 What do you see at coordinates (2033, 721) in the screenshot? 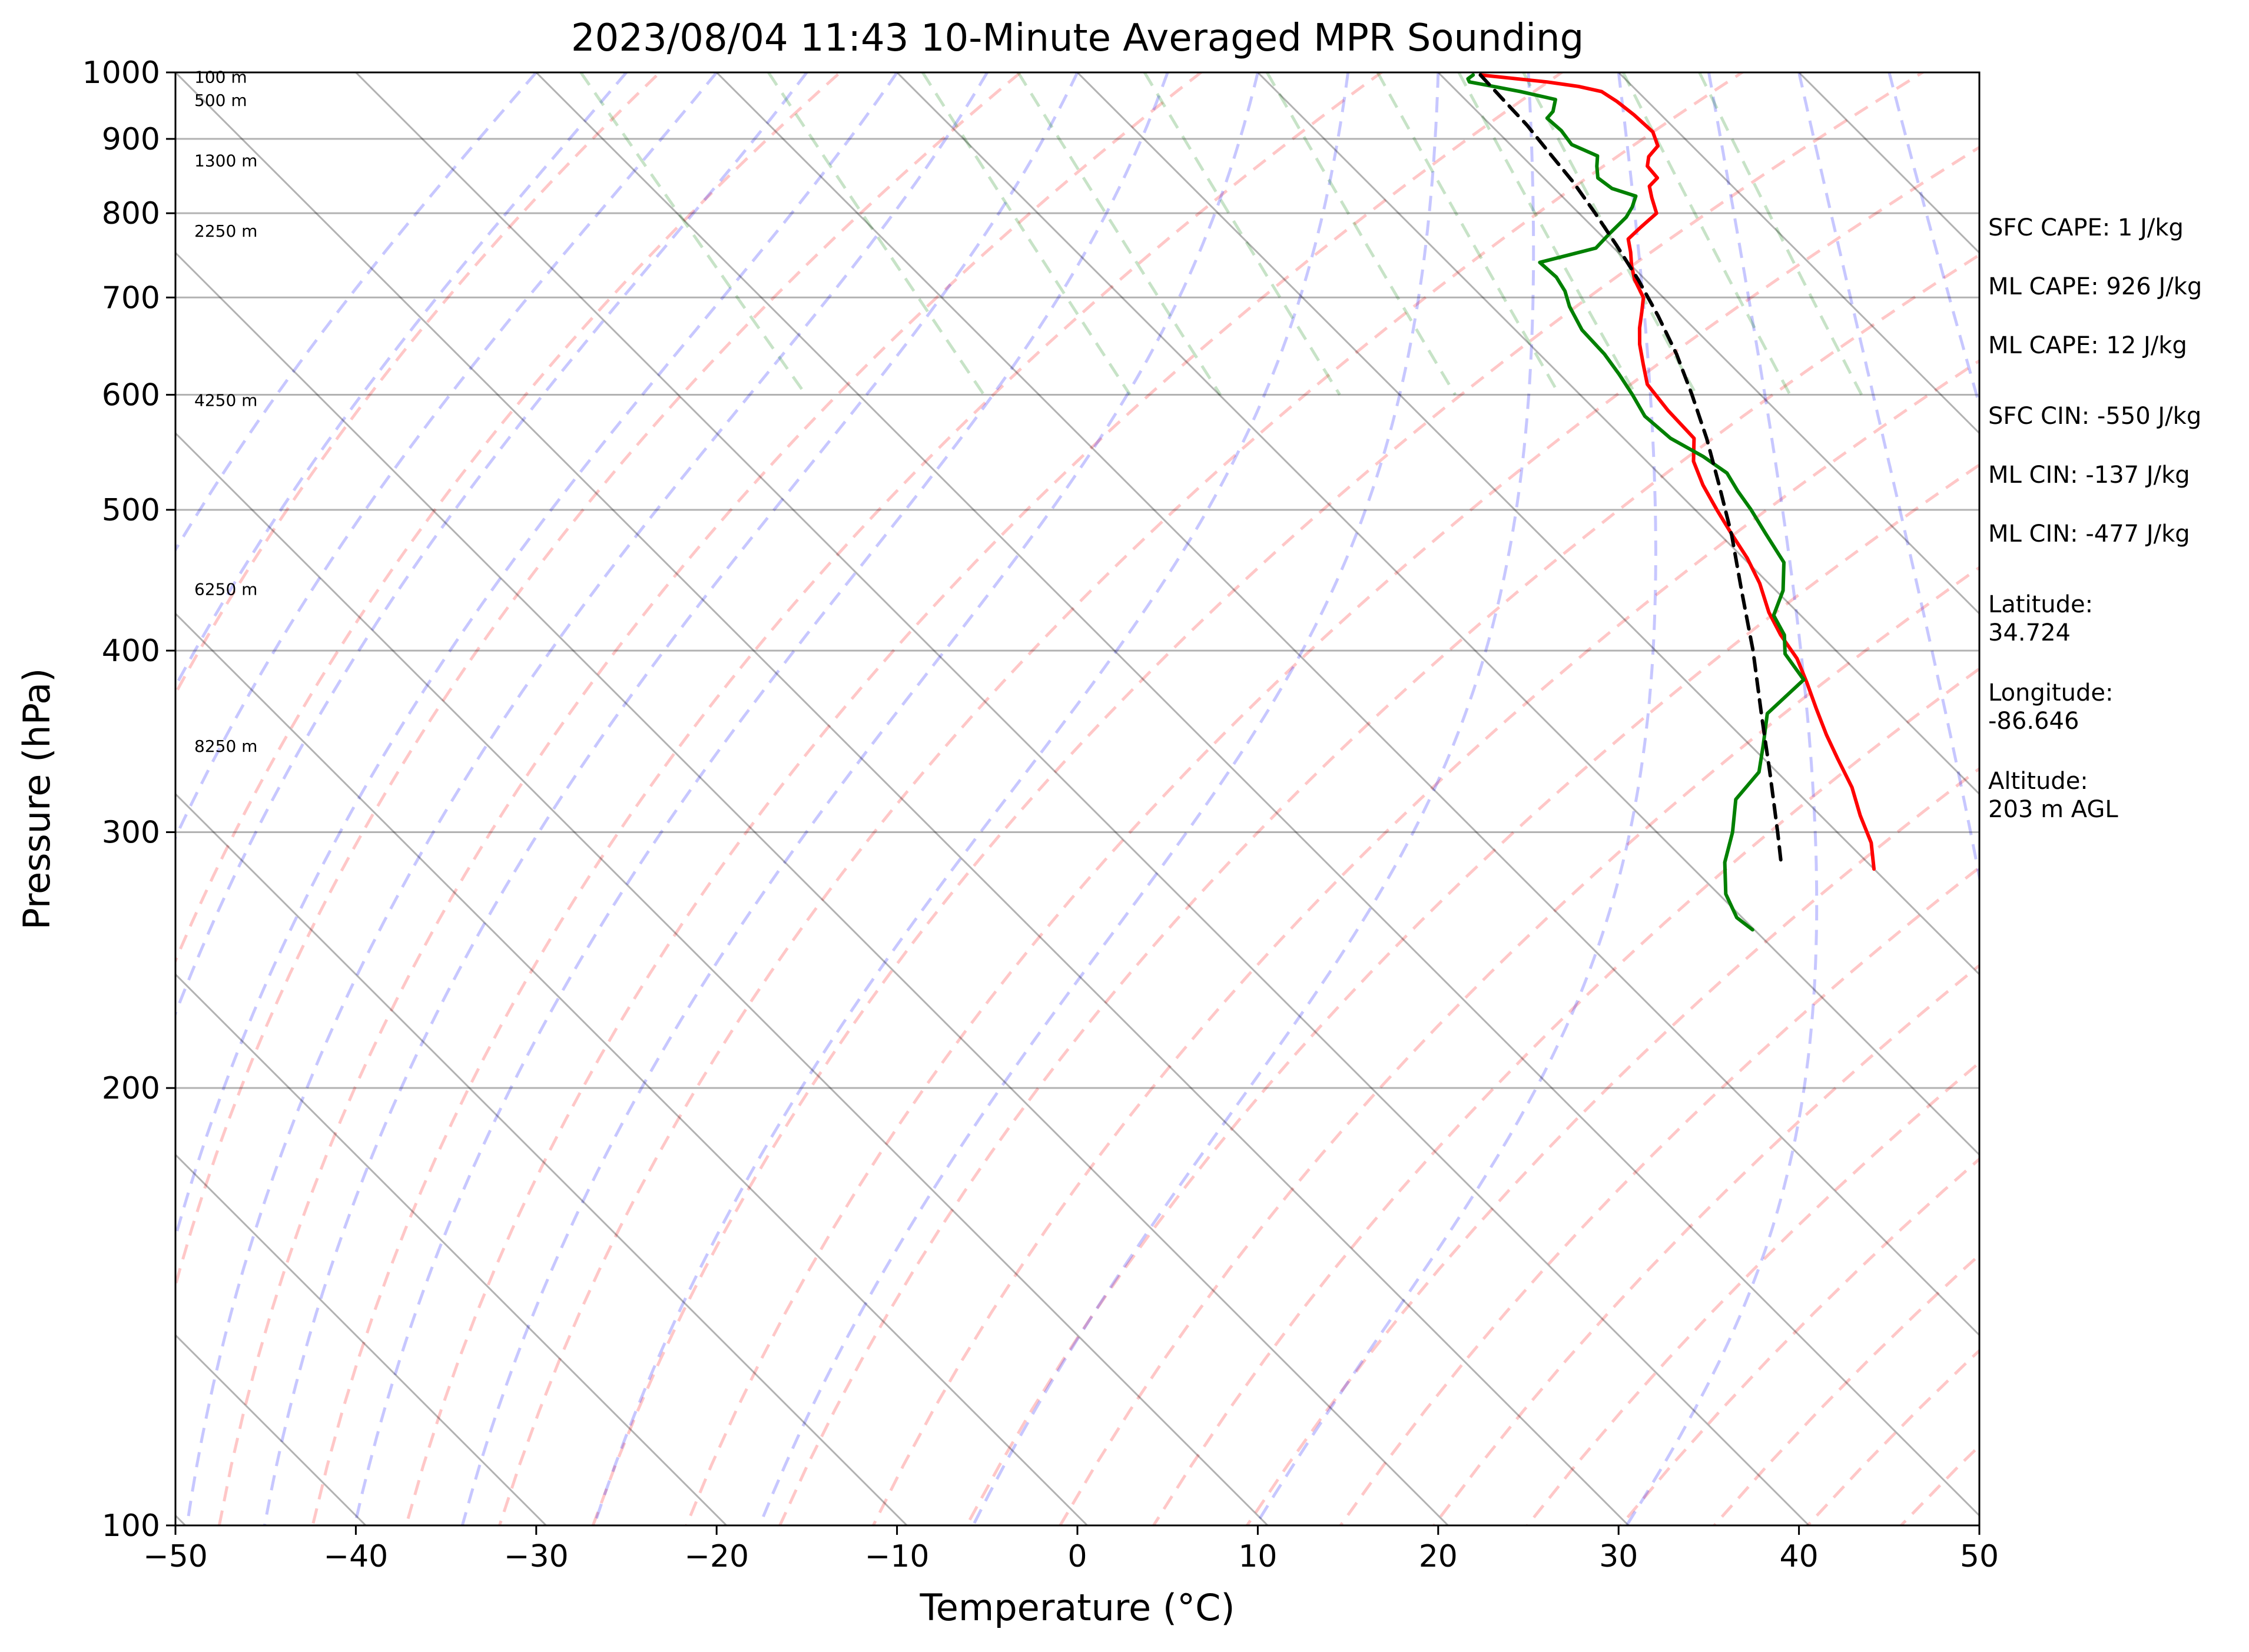
I see `longitude-line: -86.646` at bounding box center [2033, 721].